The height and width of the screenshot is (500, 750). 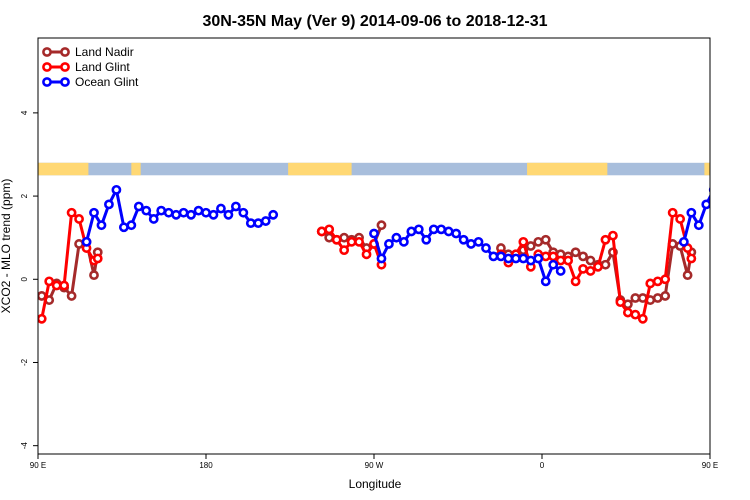 I want to click on y-tick-label: 2, so click(x=24, y=195).